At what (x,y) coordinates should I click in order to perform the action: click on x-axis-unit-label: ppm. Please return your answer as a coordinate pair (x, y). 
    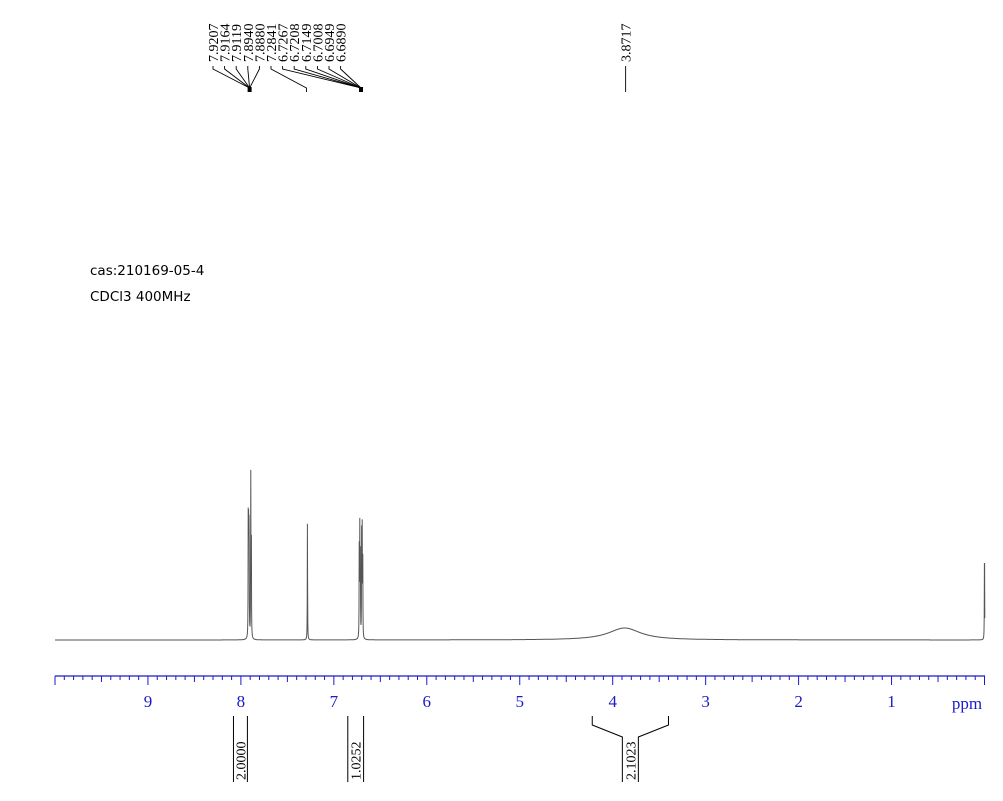
    Looking at the image, I should click on (967, 703).